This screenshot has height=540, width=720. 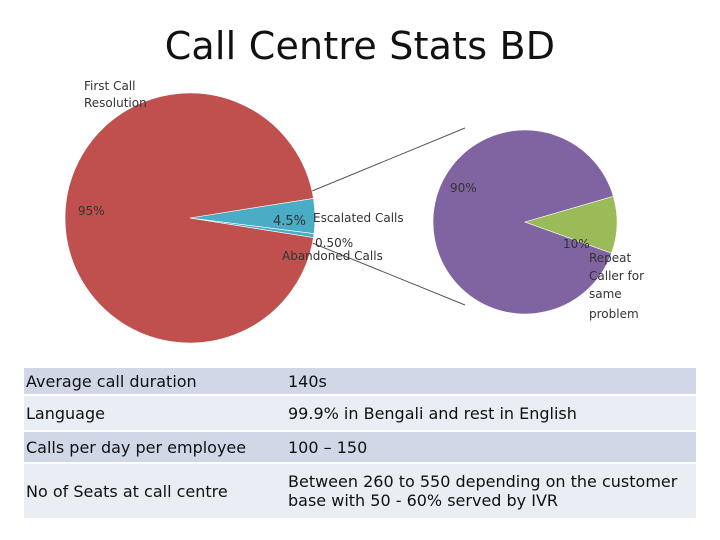 I want to click on label-repeat-line2: Caller for, so click(x=616, y=276).